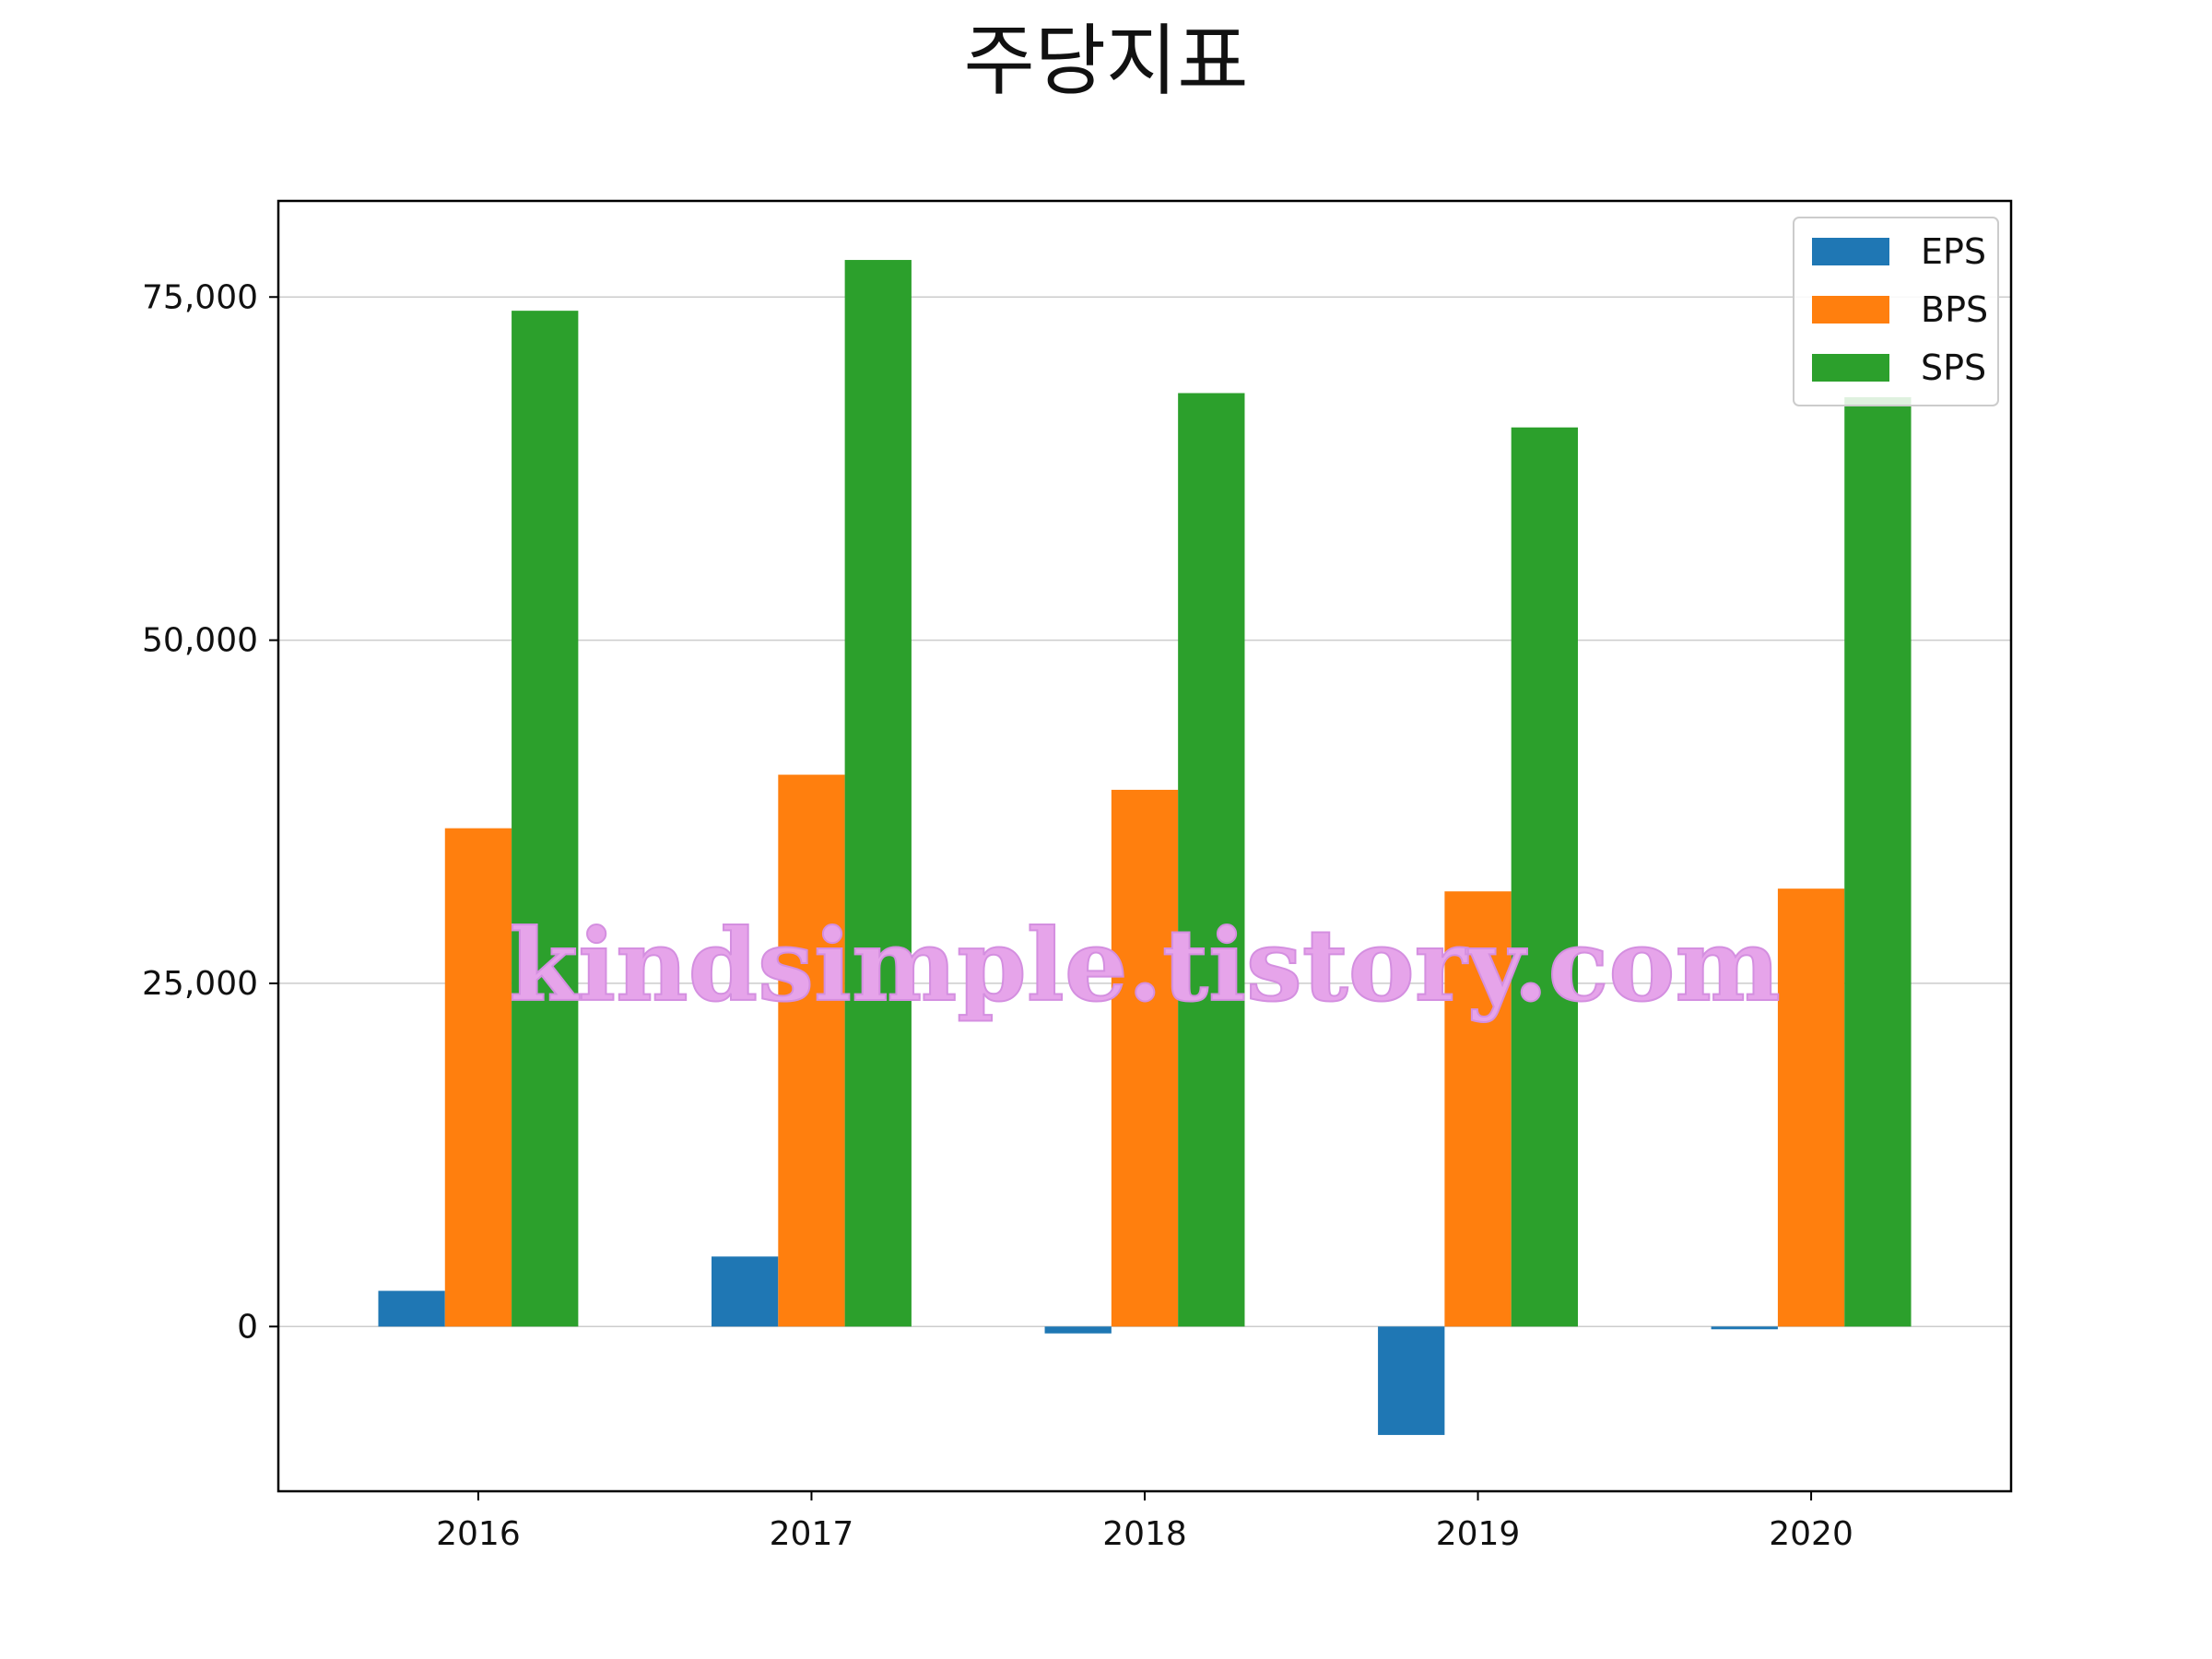 This screenshot has width=2212, height=1659. Describe the element at coordinates (210, 812) in the screenshot. I see `y-axis-ticks: 0 25,000 50,000 75,000` at that location.